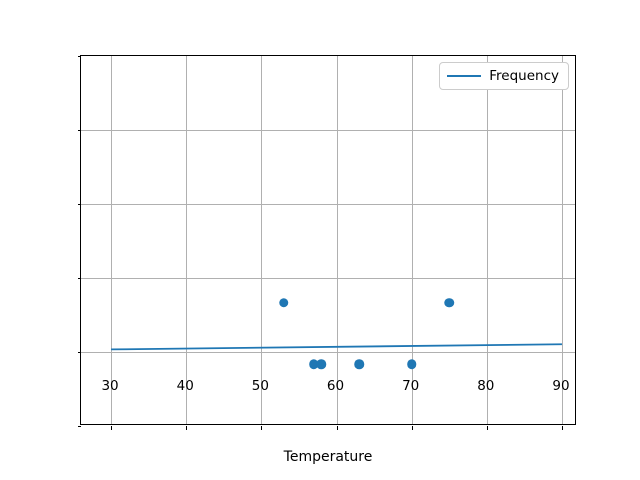  I want to click on legend-label-frequency: Frequency, so click(524, 76).